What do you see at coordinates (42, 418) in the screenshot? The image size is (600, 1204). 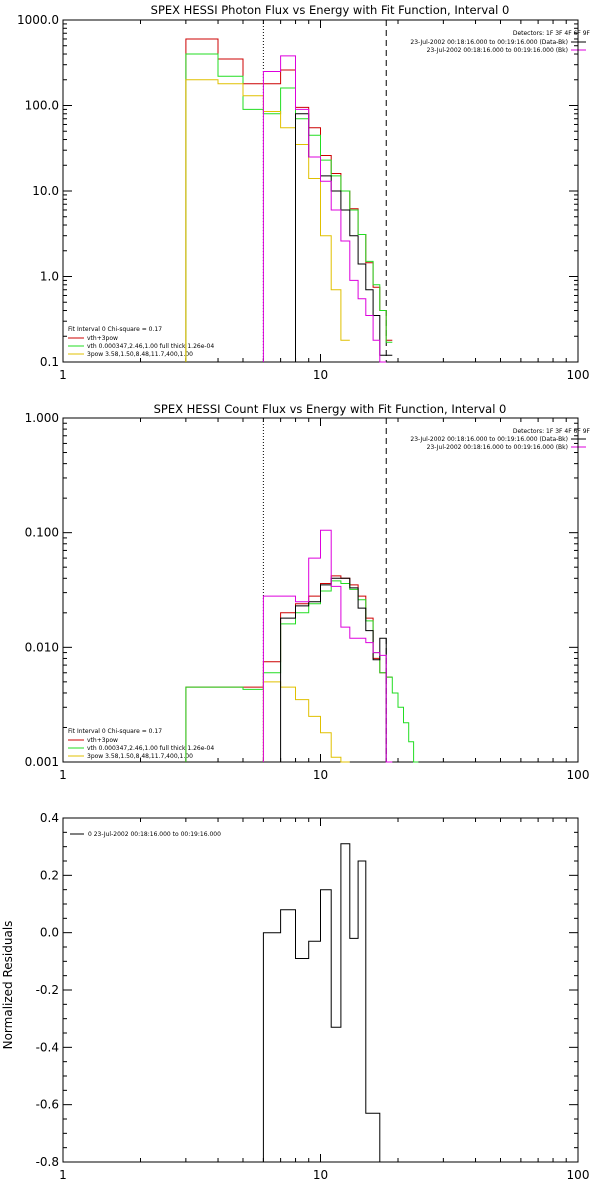 I see `y-tick-label: 1.000` at bounding box center [42, 418].